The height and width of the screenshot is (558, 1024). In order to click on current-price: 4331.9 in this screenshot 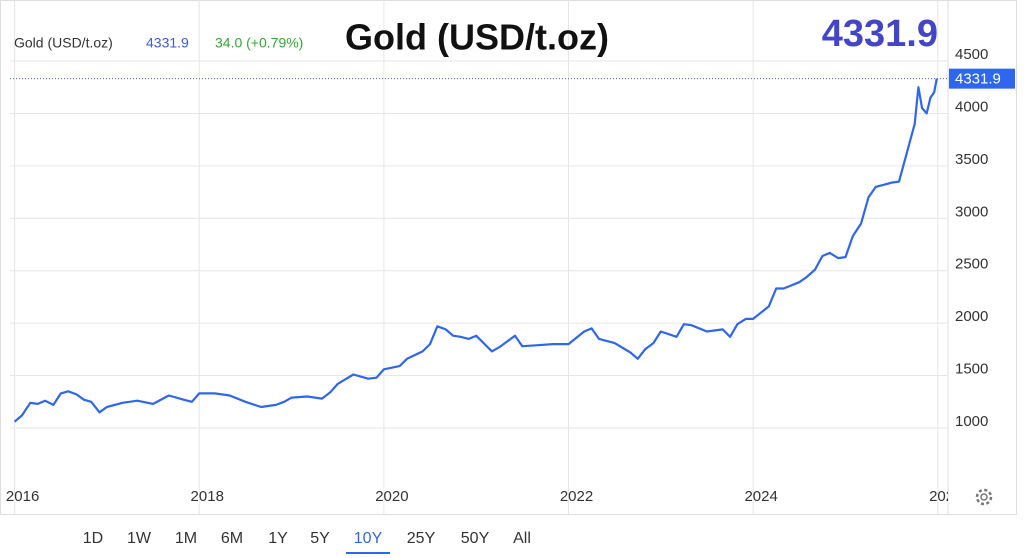, I will do `click(880, 34)`.